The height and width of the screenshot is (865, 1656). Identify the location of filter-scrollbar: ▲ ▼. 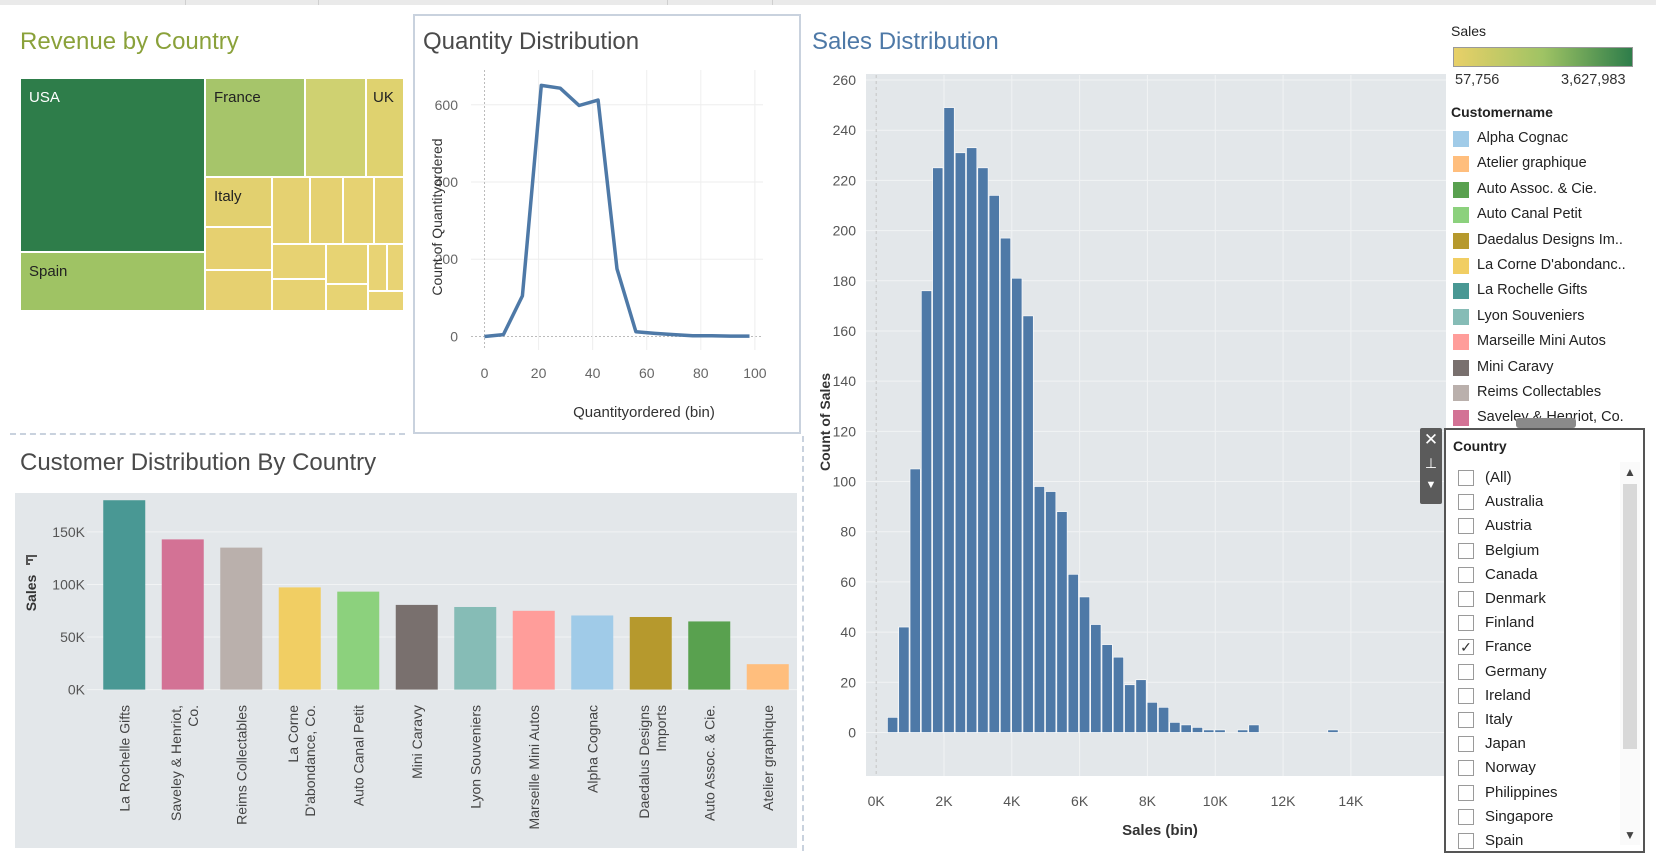
(1630, 653).